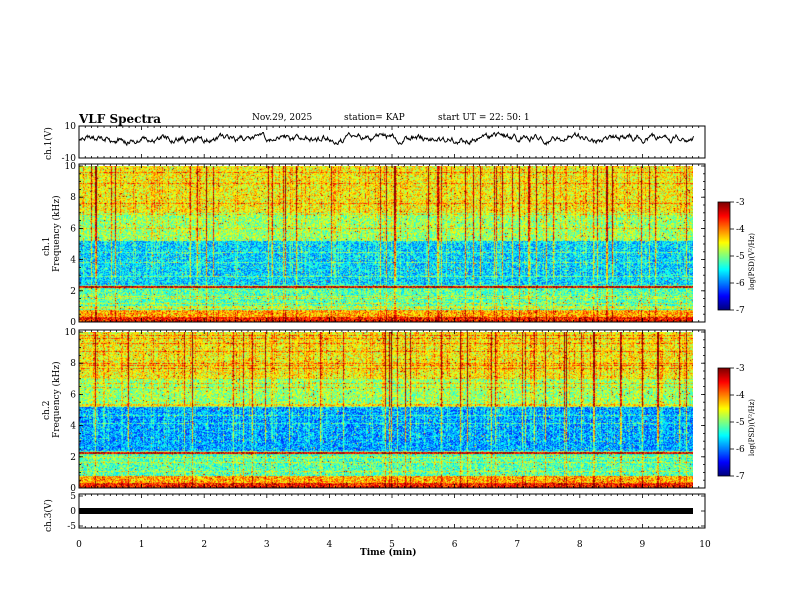 This screenshot has height=612, width=792. I want to click on ch1-colorbar-label: log(PSD)(V²/Hz), so click(752, 261).